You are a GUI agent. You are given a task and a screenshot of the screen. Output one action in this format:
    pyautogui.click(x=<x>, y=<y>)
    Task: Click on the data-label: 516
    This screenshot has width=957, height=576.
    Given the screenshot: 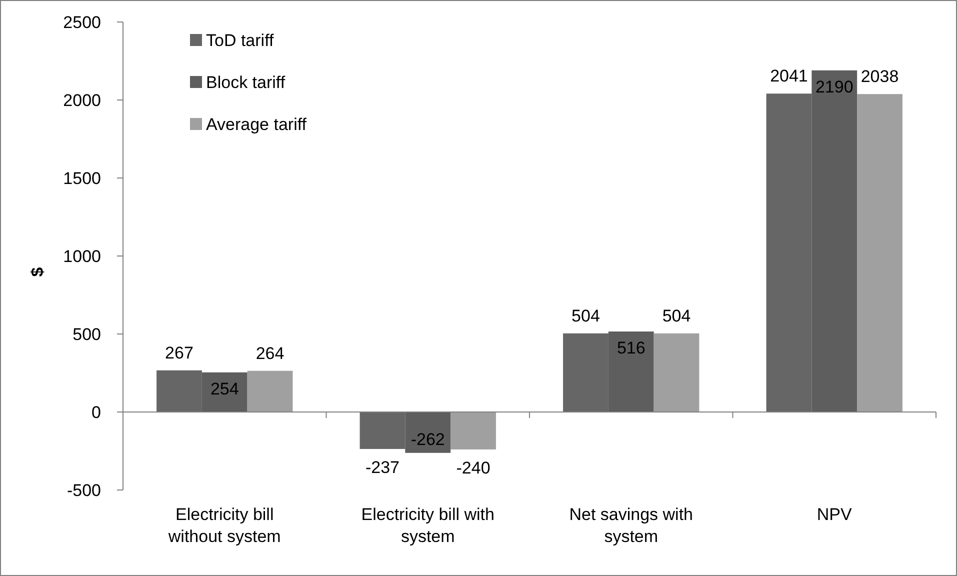 What is the action you would take?
    pyautogui.click(x=631, y=348)
    